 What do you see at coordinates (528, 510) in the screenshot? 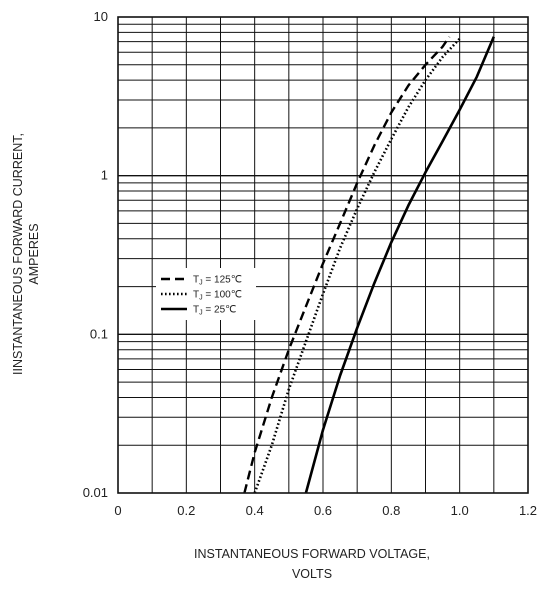
I see `x-tick-label: 1.2` at bounding box center [528, 510].